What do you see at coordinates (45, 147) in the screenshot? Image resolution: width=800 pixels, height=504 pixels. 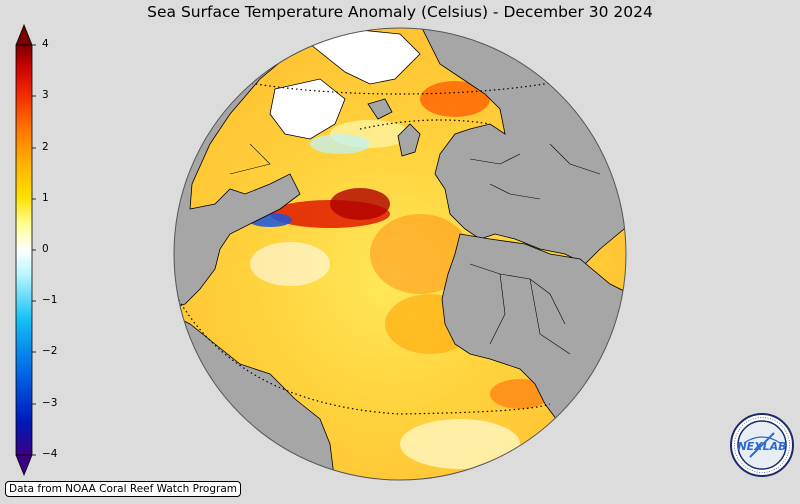 I see `colorbar-tick: 2` at bounding box center [45, 147].